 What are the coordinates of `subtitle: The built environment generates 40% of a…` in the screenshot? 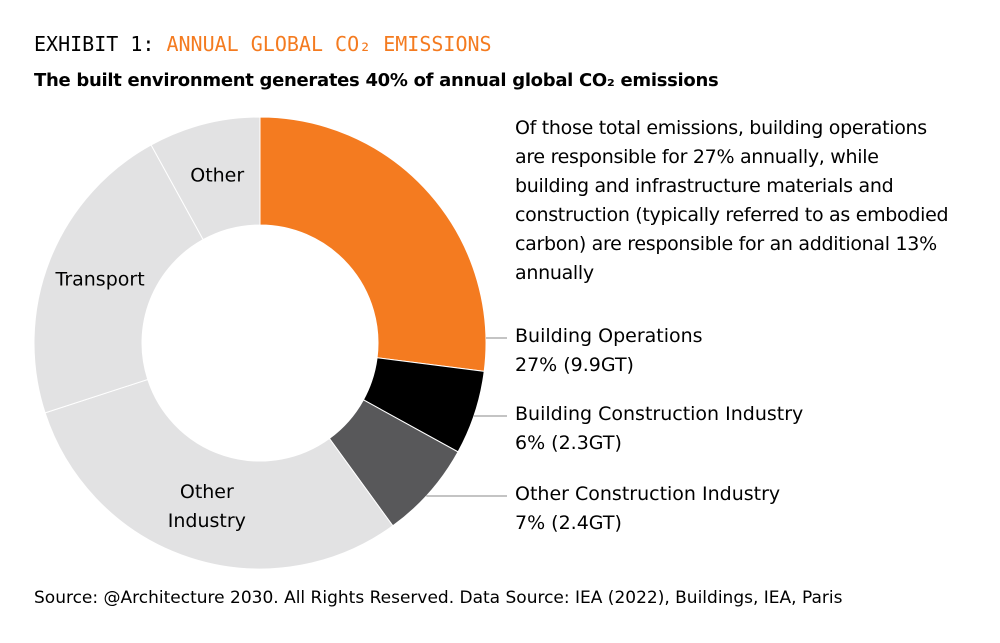 It's located at (376, 80).